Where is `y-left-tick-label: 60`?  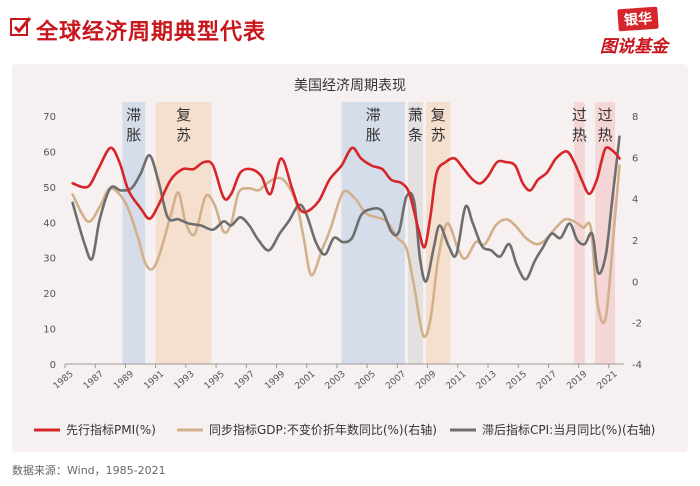 y-left-tick-label: 60 is located at coordinates (49, 152).